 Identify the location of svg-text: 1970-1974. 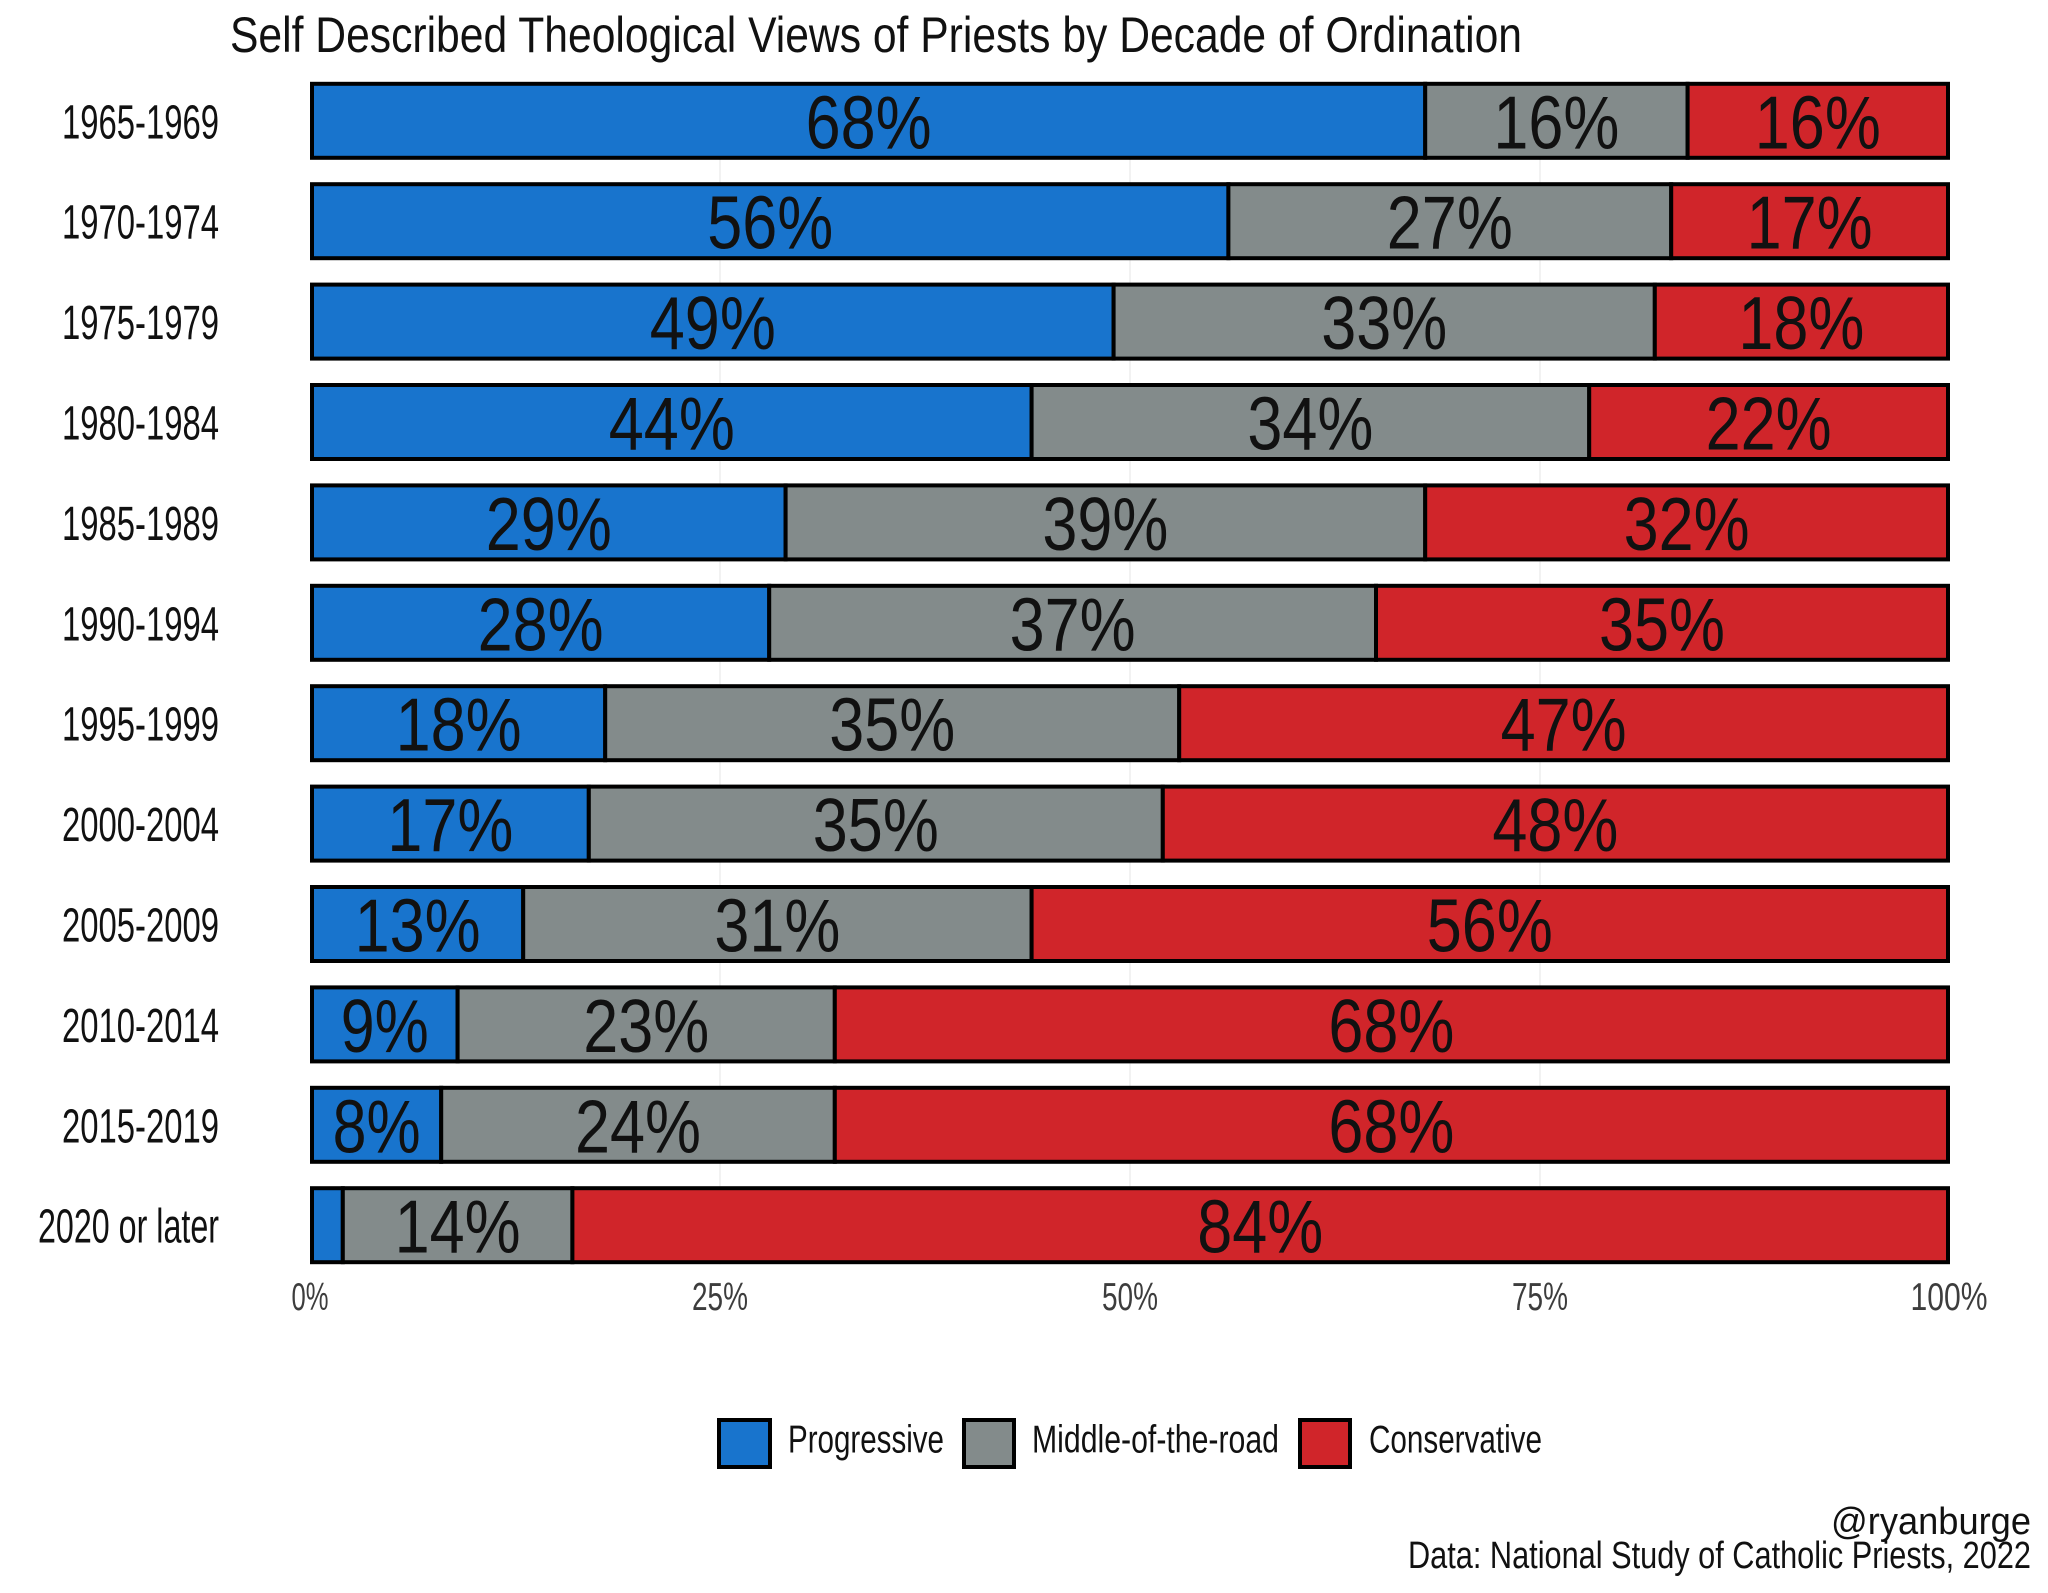
(140, 223).